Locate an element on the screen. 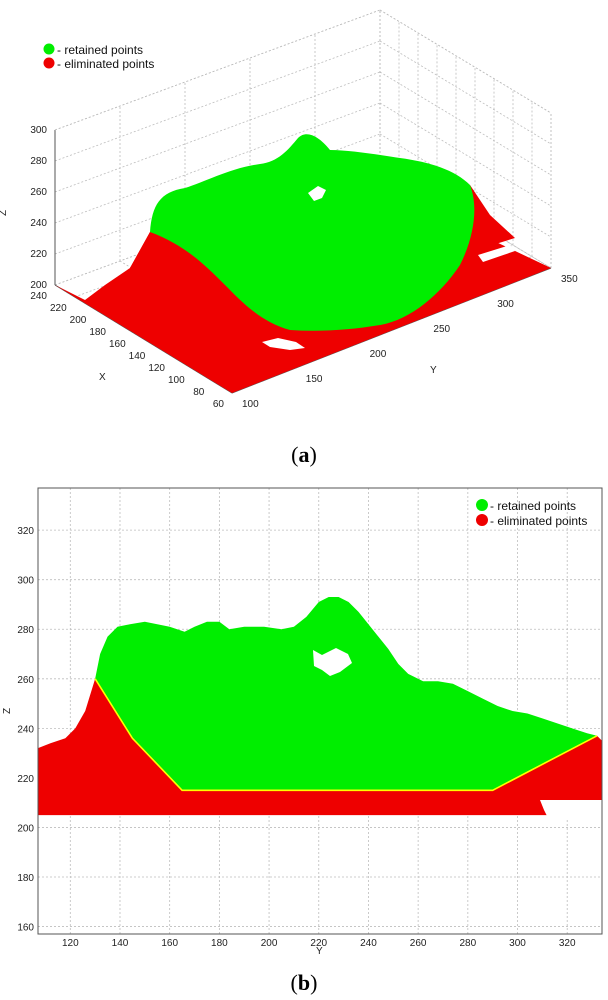  caption-b: (b) is located at coordinates (304, 982).